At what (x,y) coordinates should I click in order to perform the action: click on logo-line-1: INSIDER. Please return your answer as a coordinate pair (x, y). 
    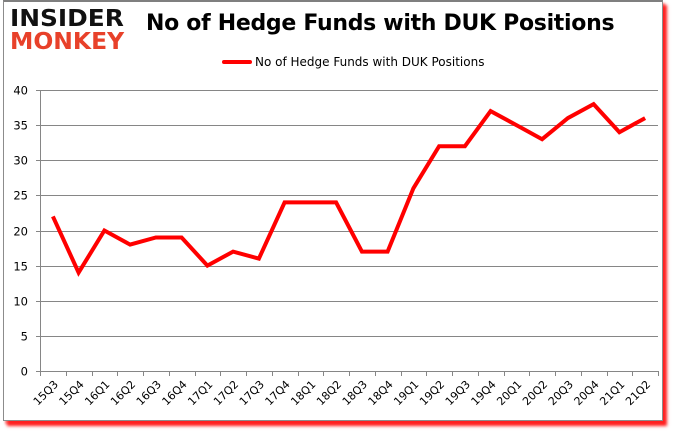
    Looking at the image, I should click on (67, 19).